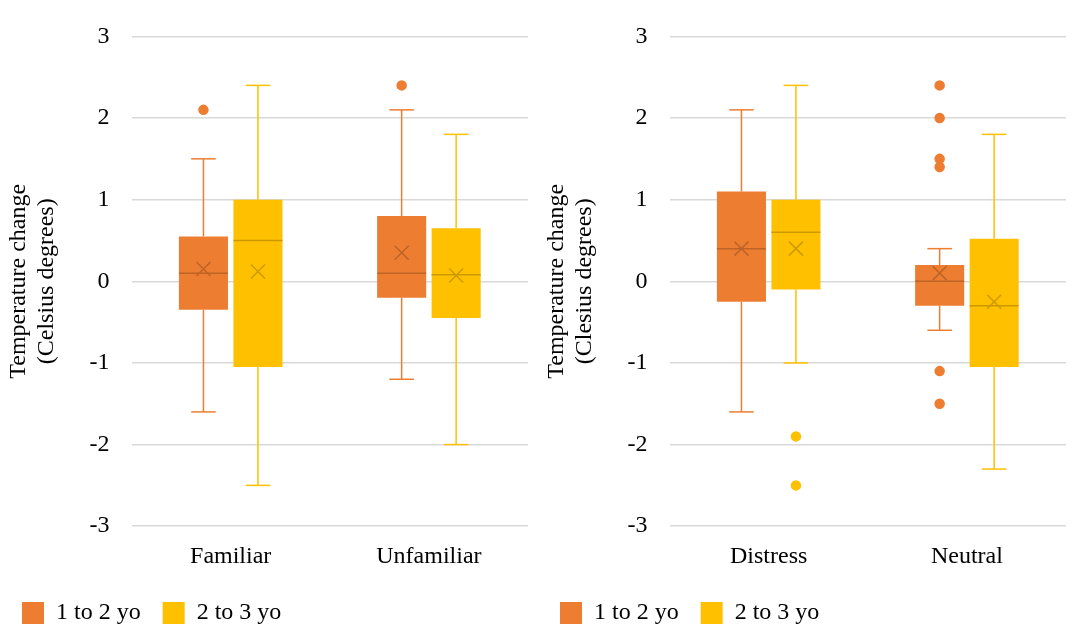 This screenshot has height=635, width=1076. Describe the element at coordinates (231, 554) in the screenshot. I see `x-tick-label: Familiar` at that location.